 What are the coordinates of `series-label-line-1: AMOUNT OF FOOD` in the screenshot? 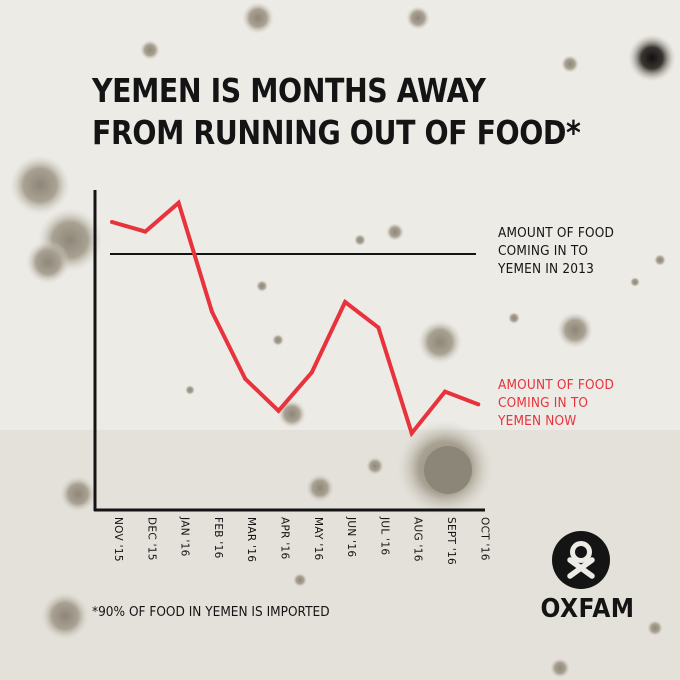 It's located at (556, 385).